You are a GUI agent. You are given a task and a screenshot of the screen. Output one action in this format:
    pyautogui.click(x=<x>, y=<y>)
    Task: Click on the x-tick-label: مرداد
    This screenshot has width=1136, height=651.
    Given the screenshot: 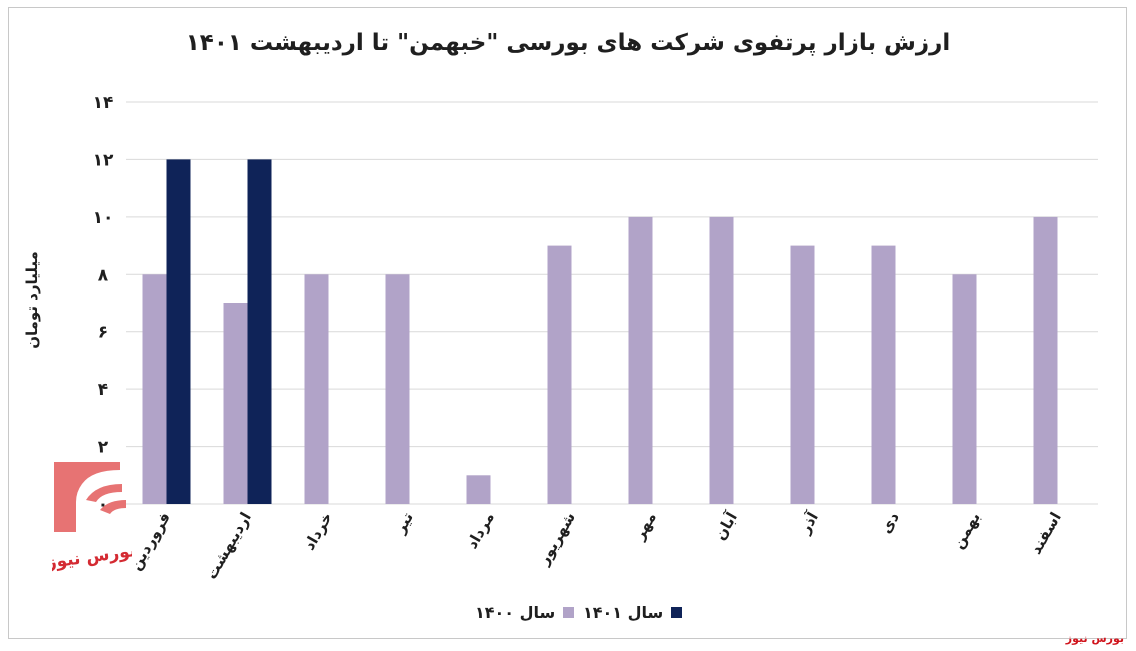 What is the action you would take?
    pyautogui.click(x=480, y=530)
    